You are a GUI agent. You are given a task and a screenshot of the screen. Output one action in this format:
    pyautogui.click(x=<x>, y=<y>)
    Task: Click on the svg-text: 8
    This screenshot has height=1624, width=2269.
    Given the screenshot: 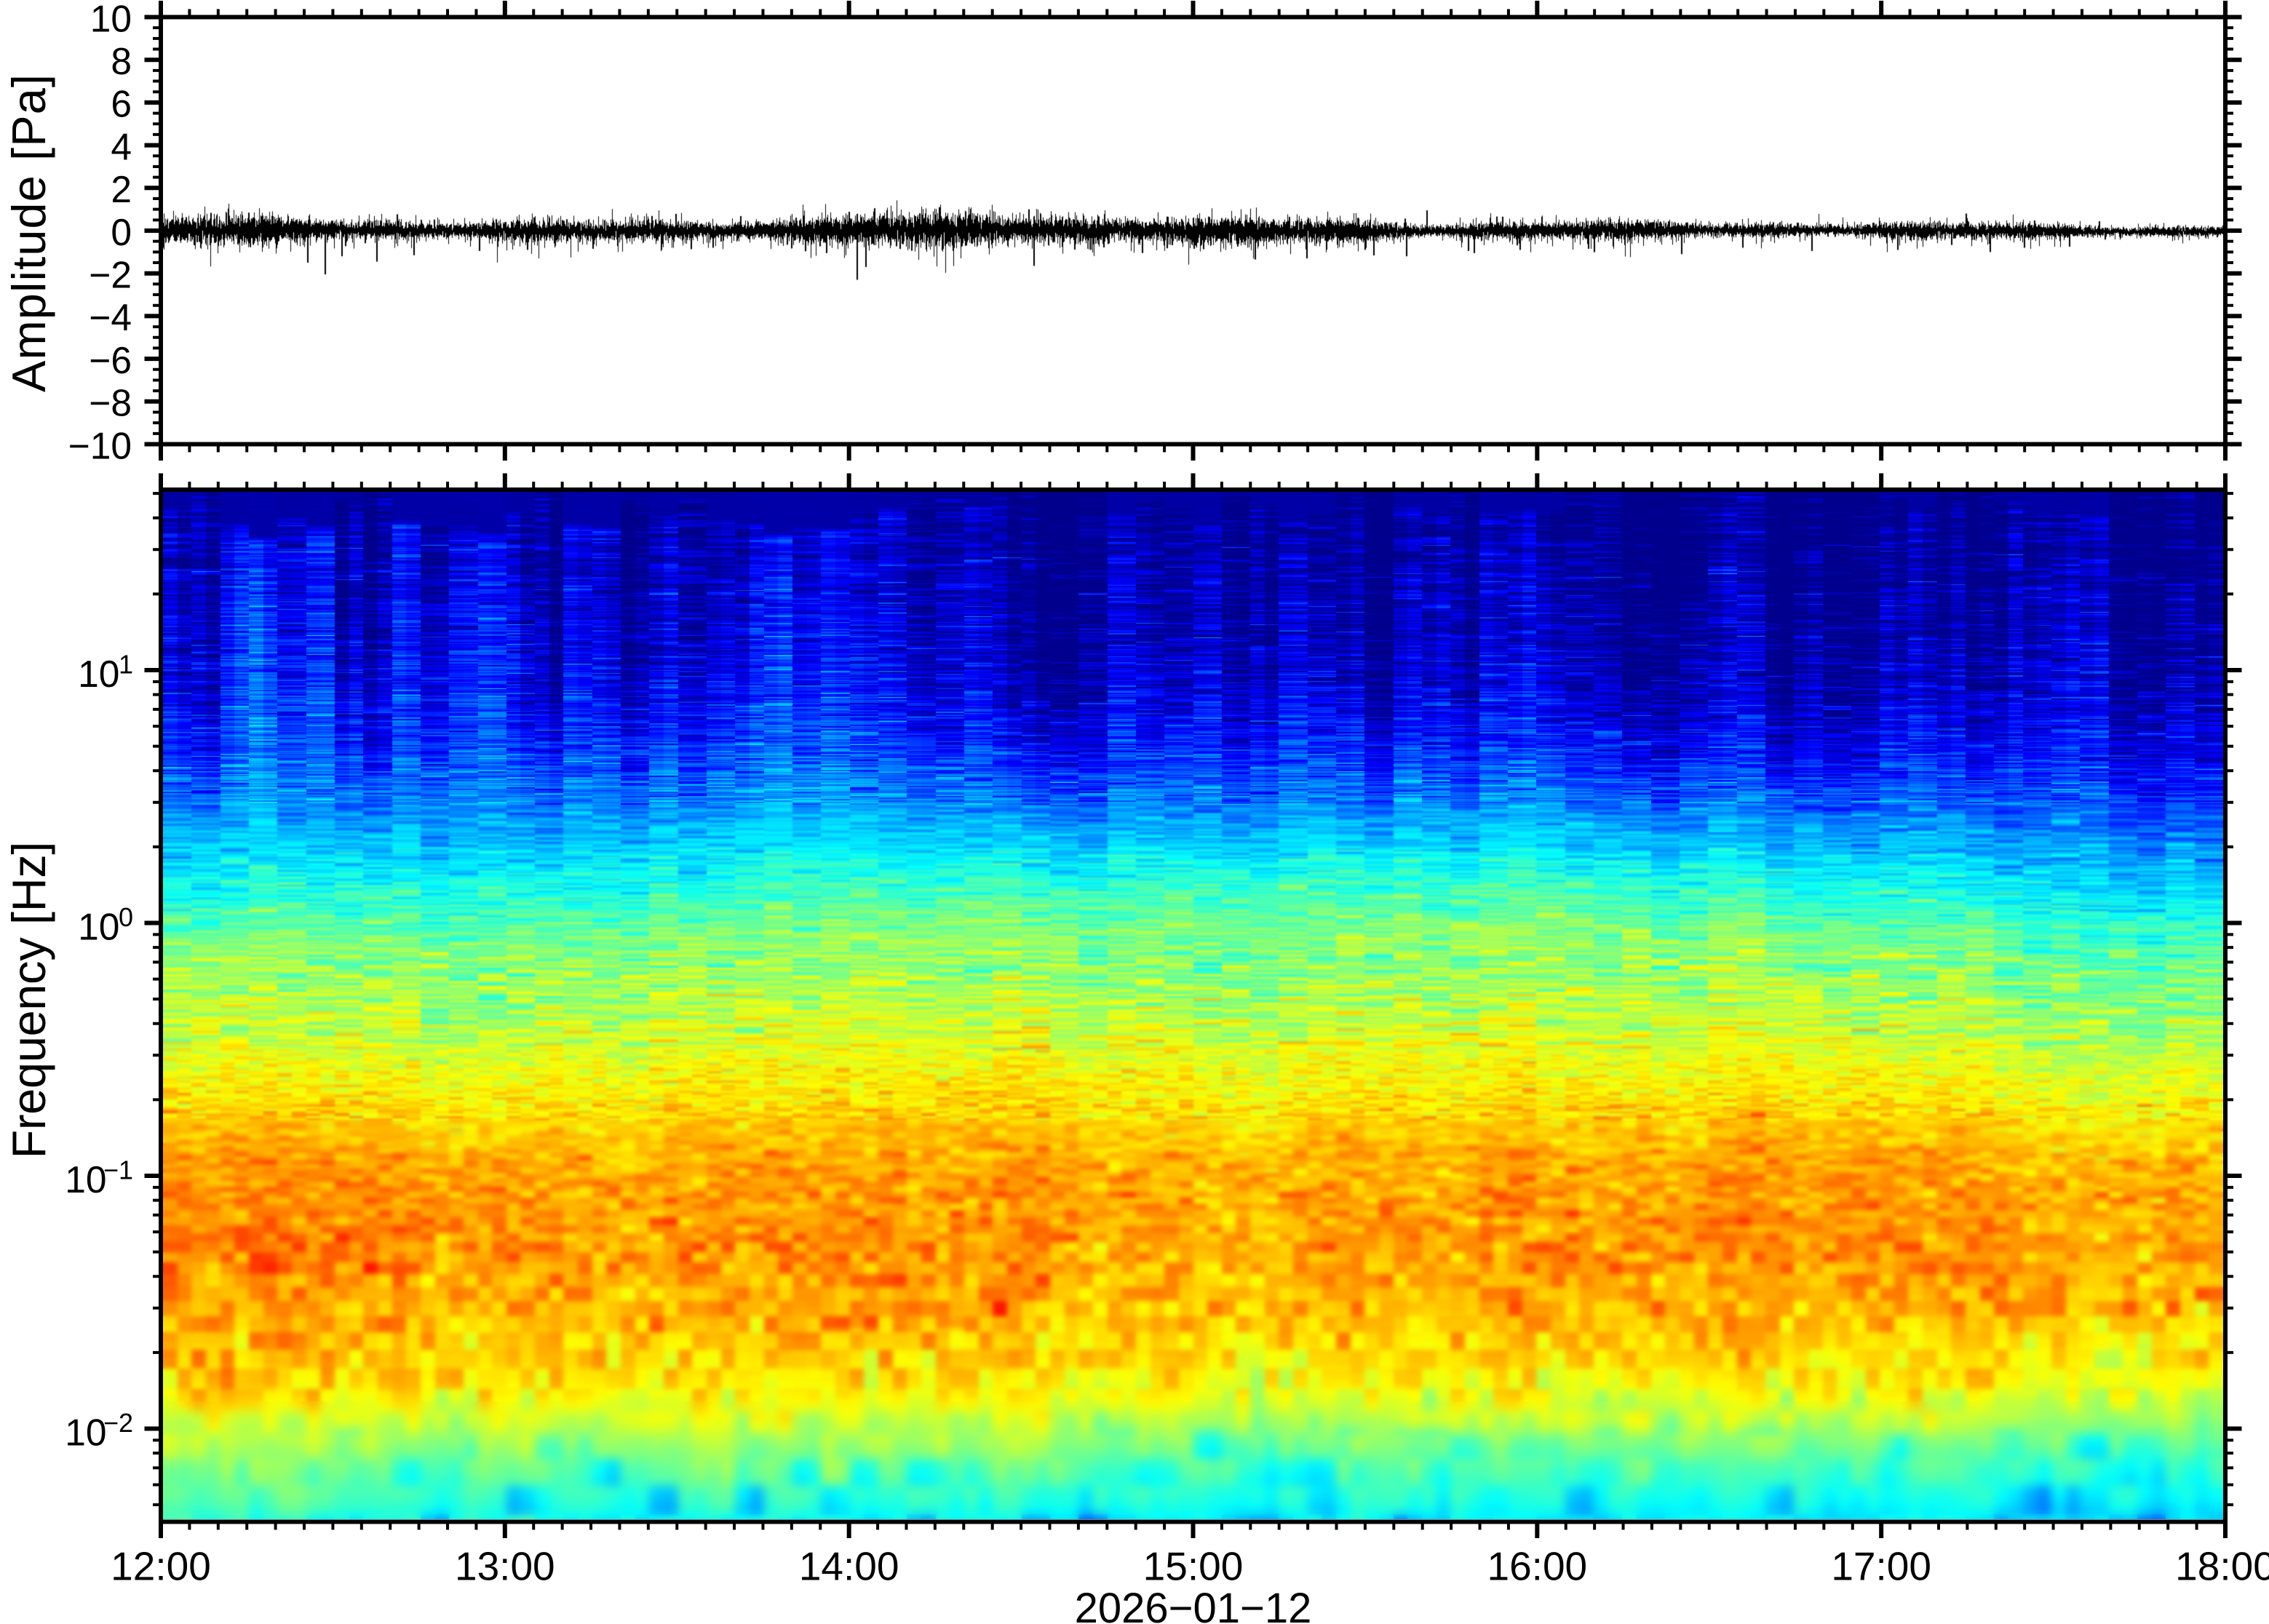 What is the action you would take?
    pyautogui.click(x=122, y=61)
    